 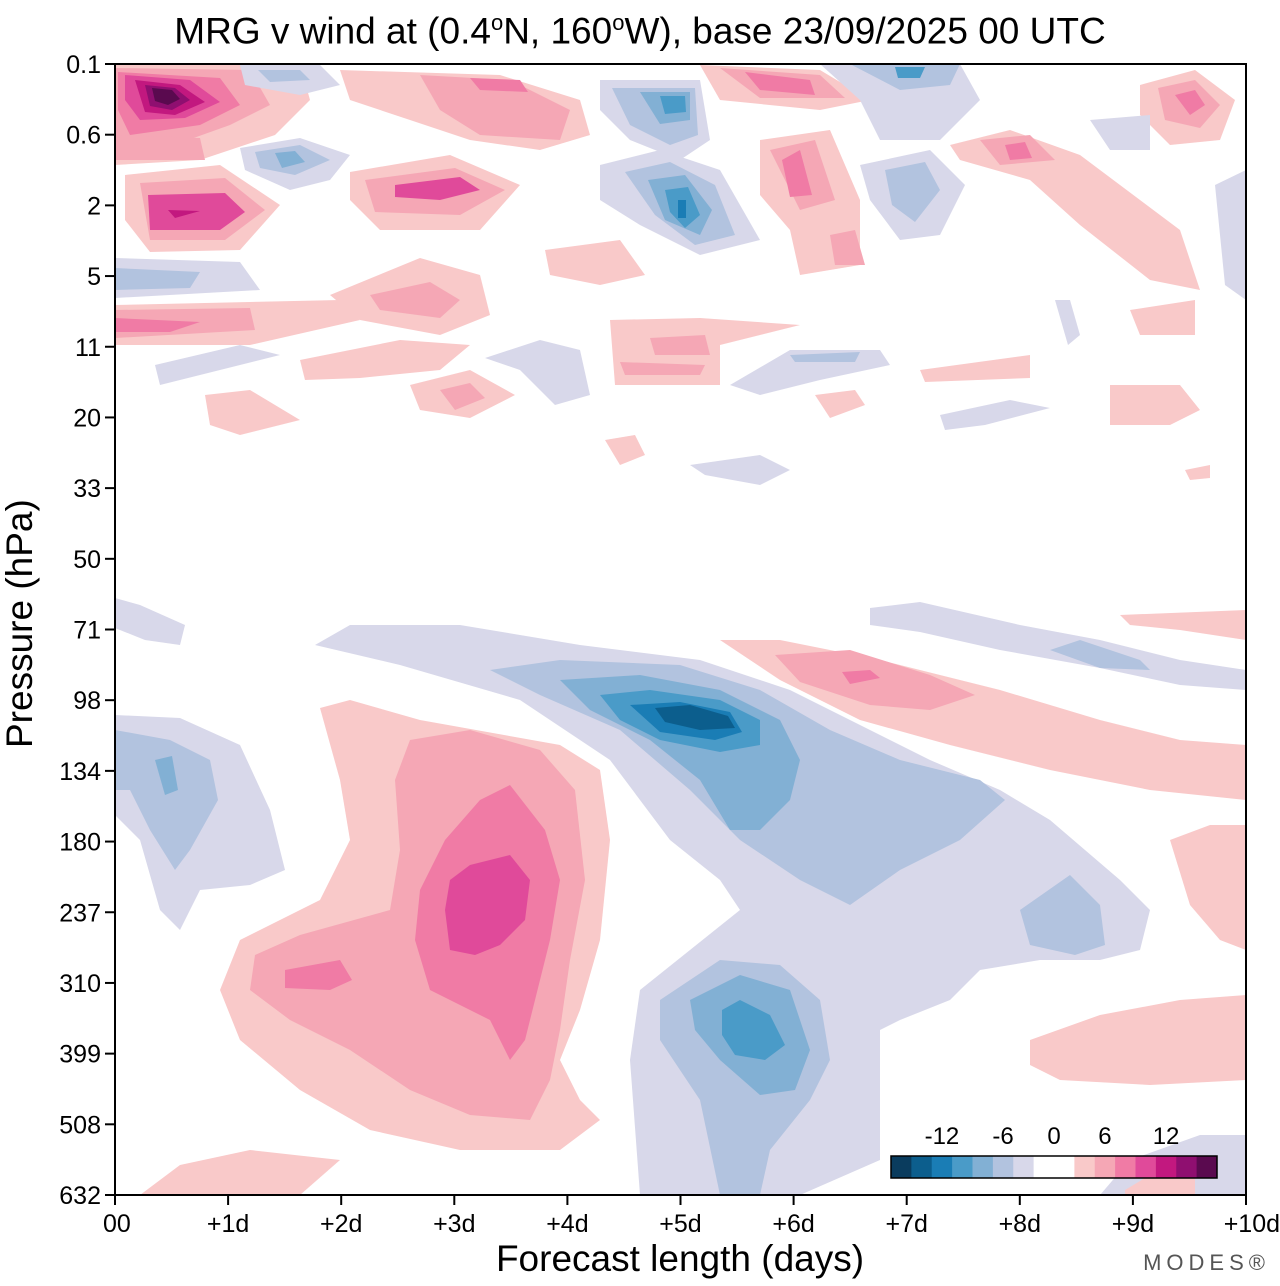 What do you see at coordinates (87, 701) in the screenshot?
I see `y-tick-label: 98` at bounding box center [87, 701].